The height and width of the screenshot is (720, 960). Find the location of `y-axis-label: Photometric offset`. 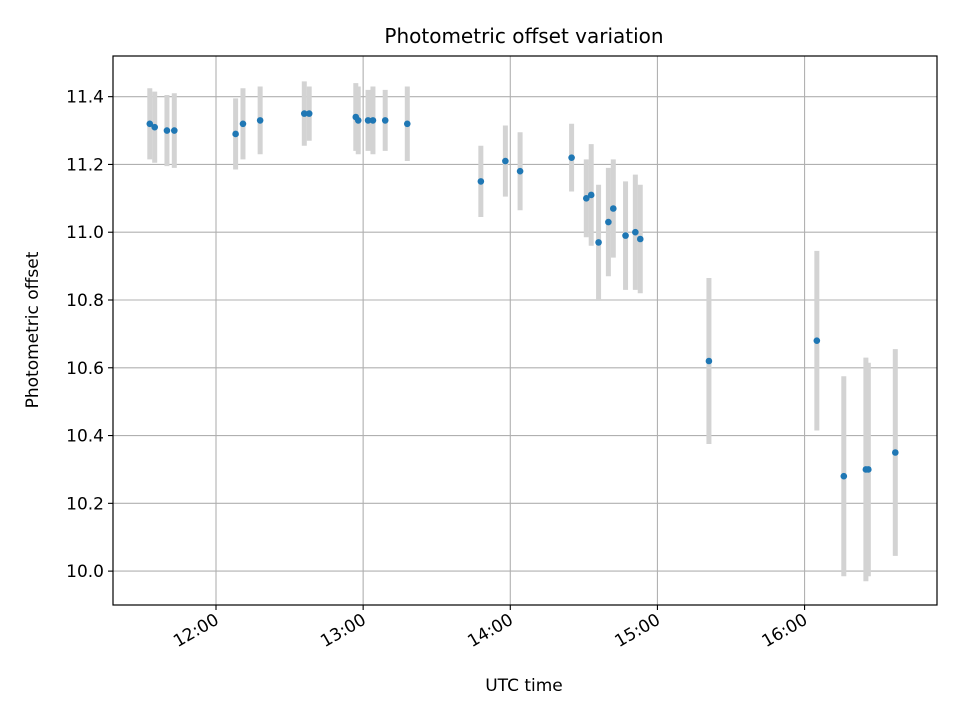

y-axis-label: Photometric offset is located at coordinates (33, 329).